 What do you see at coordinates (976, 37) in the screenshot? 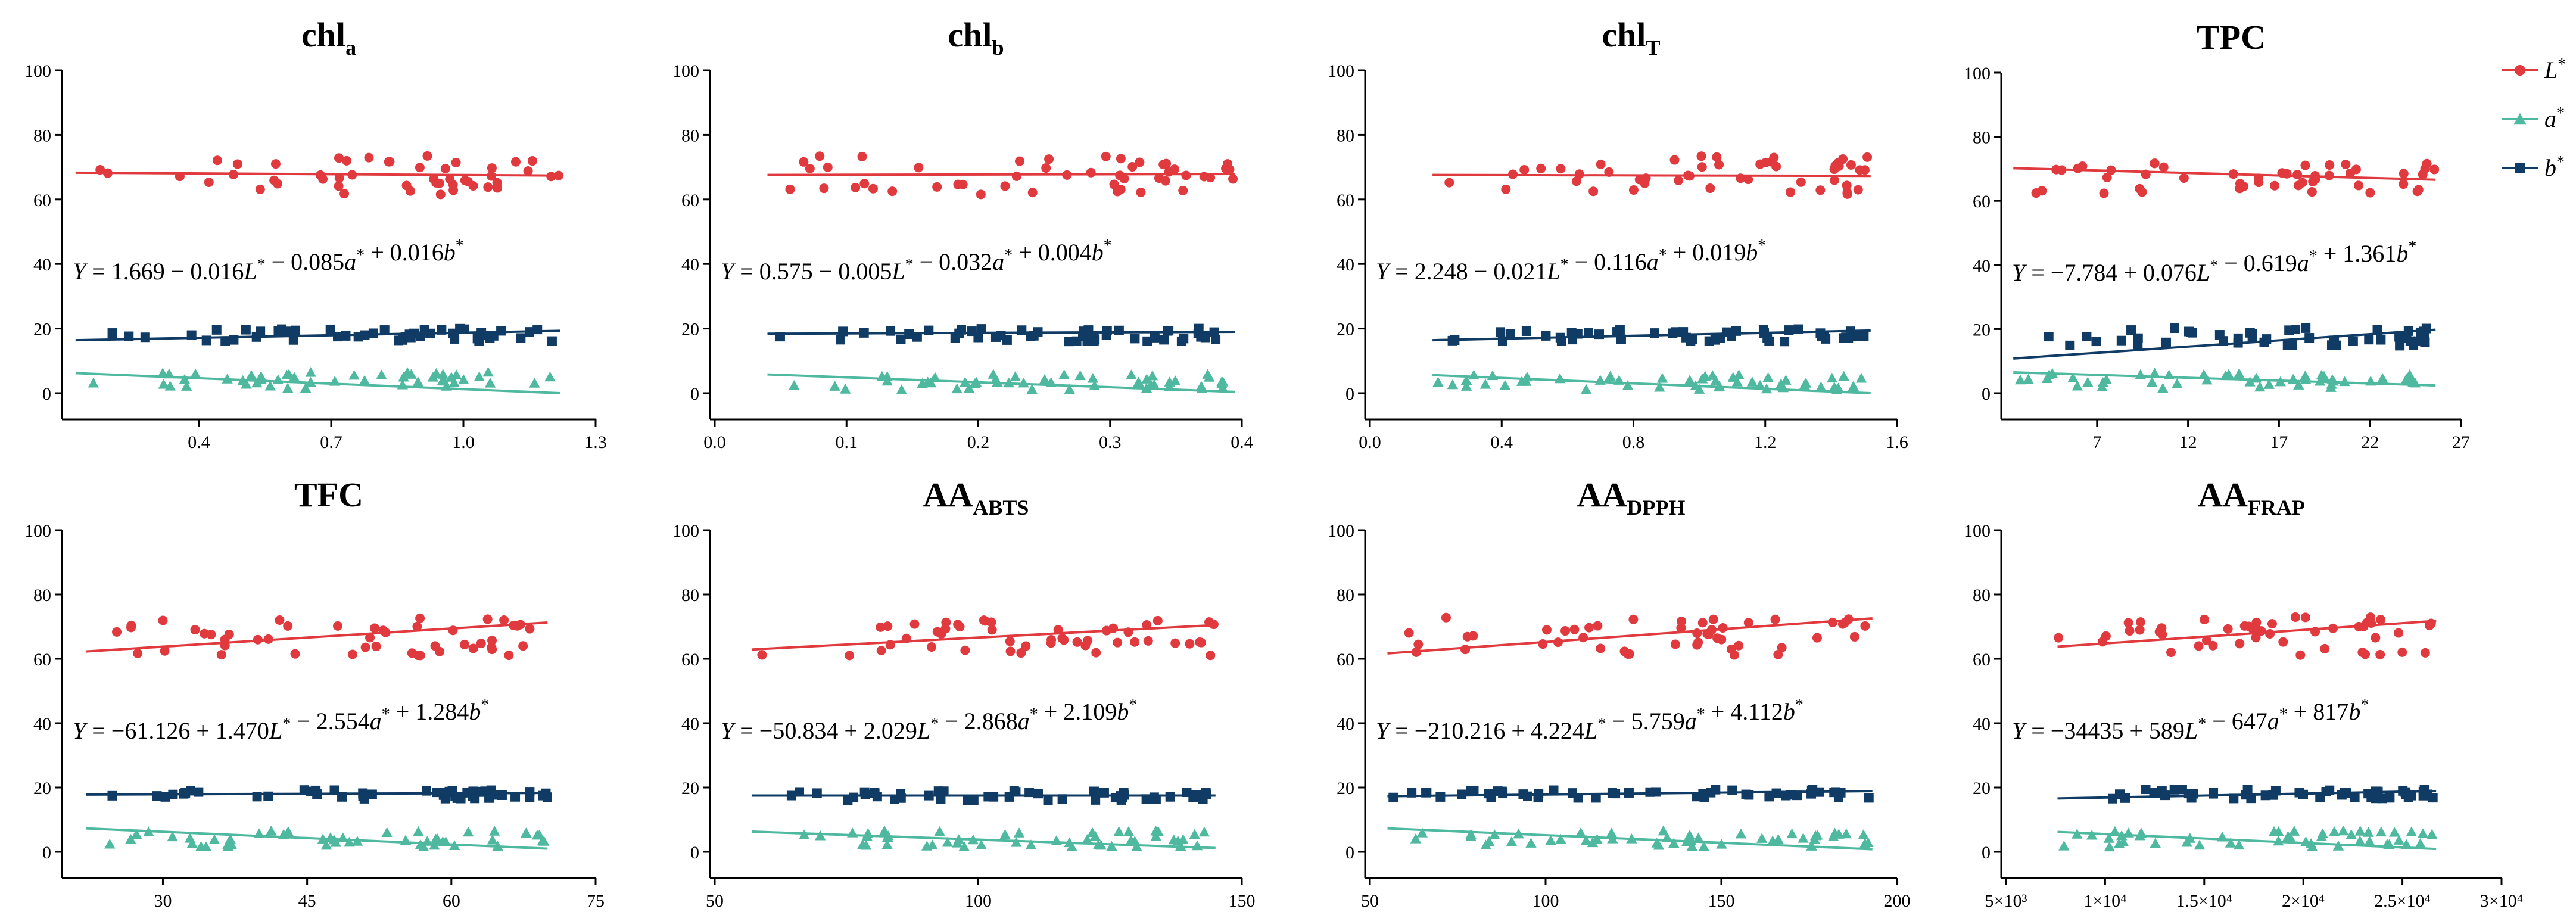
I see `chart-title: chlb` at bounding box center [976, 37].